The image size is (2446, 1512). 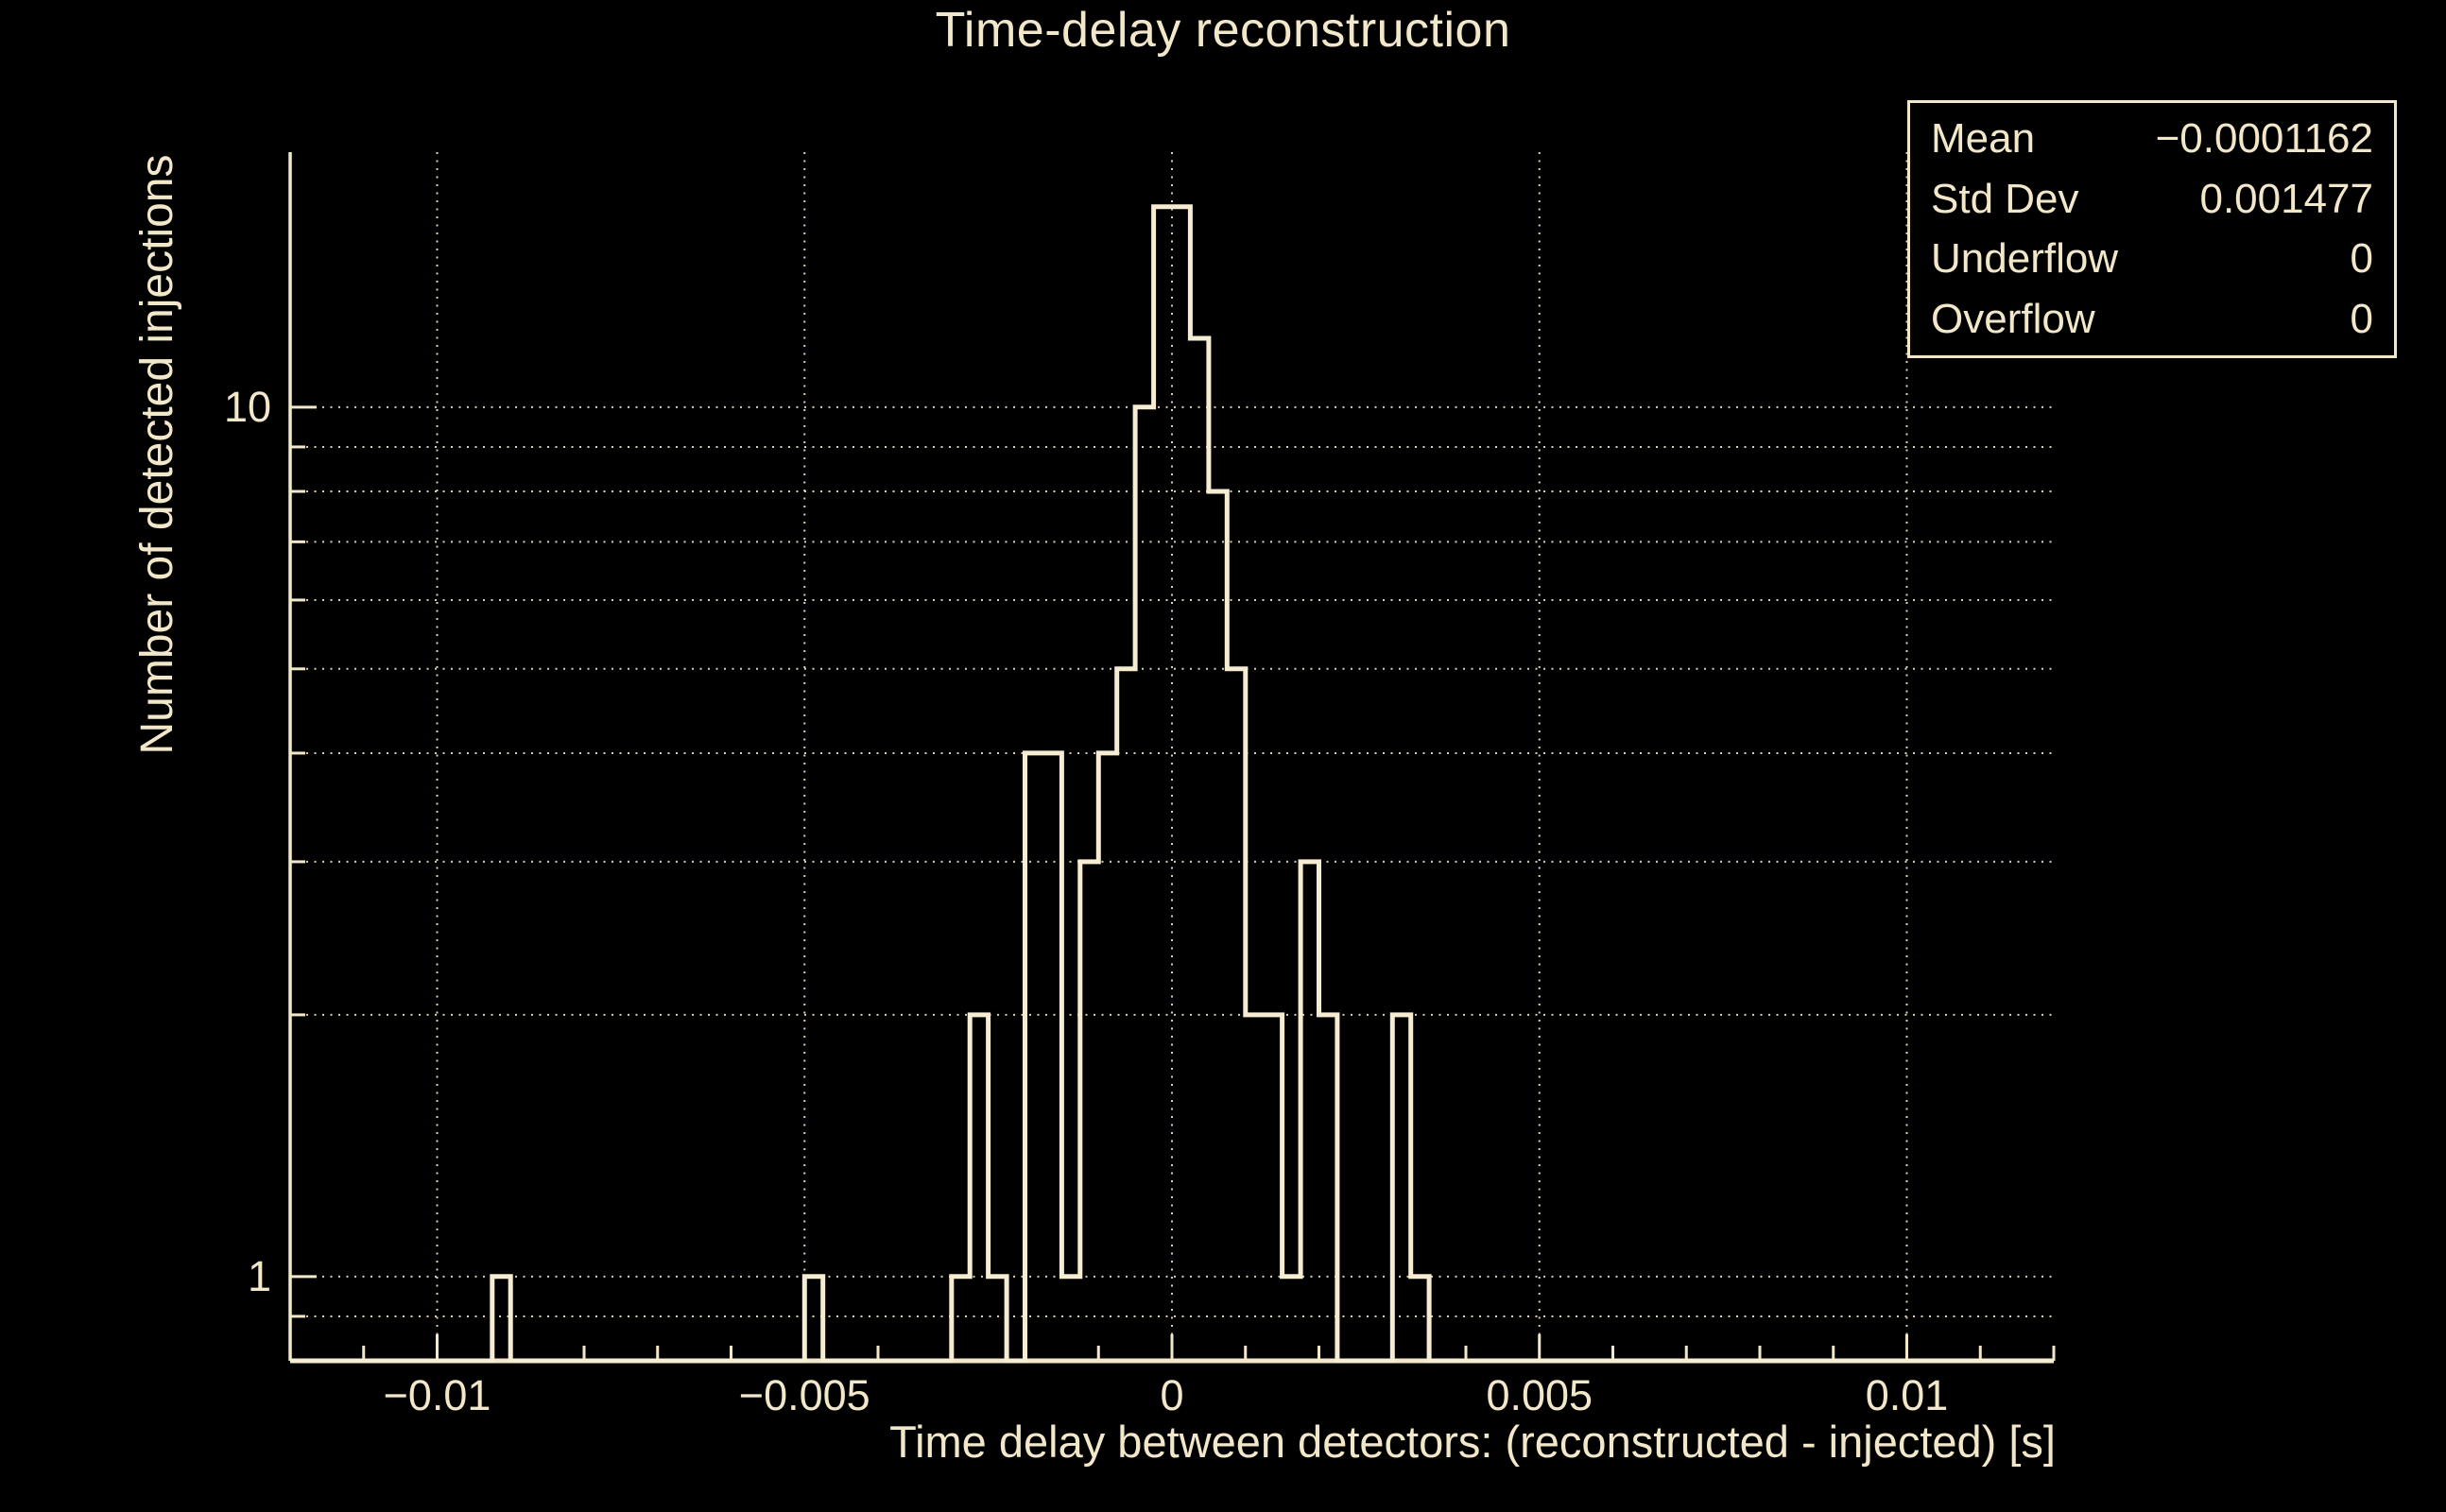 What do you see at coordinates (2025, 259) in the screenshot?
I see `stat-label: Underflow` at bounding box center [2025, 259].